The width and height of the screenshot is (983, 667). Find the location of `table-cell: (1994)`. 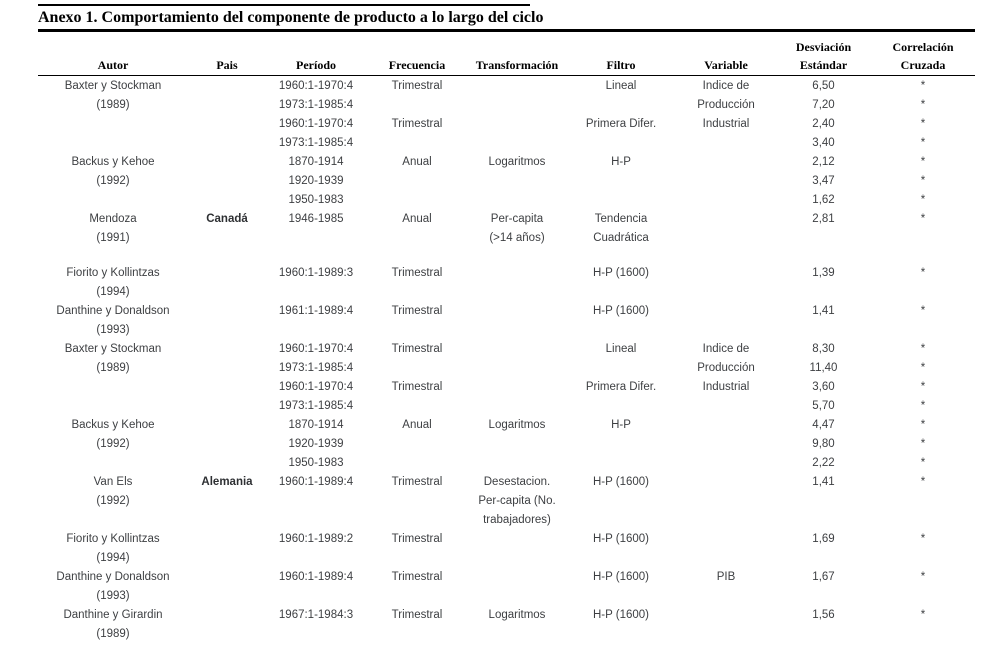

table-cell: (1994) is located at coordinates (113, 291).